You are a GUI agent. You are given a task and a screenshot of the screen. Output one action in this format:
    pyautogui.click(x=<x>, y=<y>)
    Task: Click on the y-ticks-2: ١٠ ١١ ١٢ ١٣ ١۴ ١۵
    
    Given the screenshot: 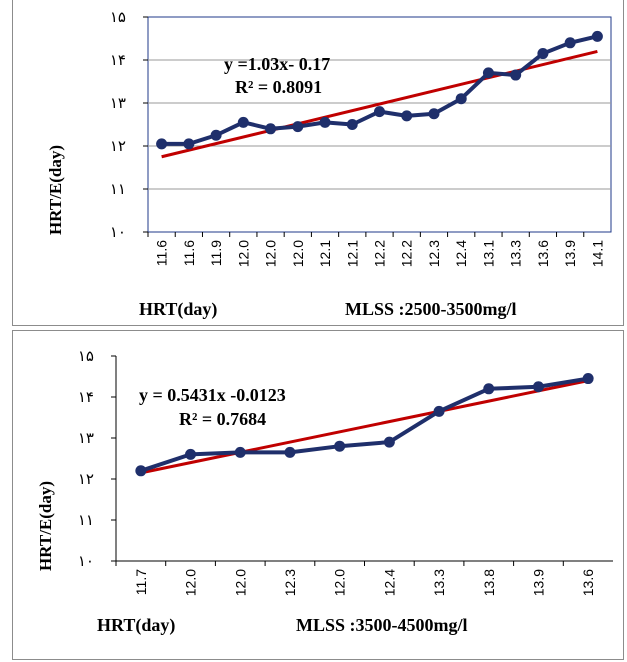 What is the action you would take?
    pyautogui.click(x=97, y=458)
    